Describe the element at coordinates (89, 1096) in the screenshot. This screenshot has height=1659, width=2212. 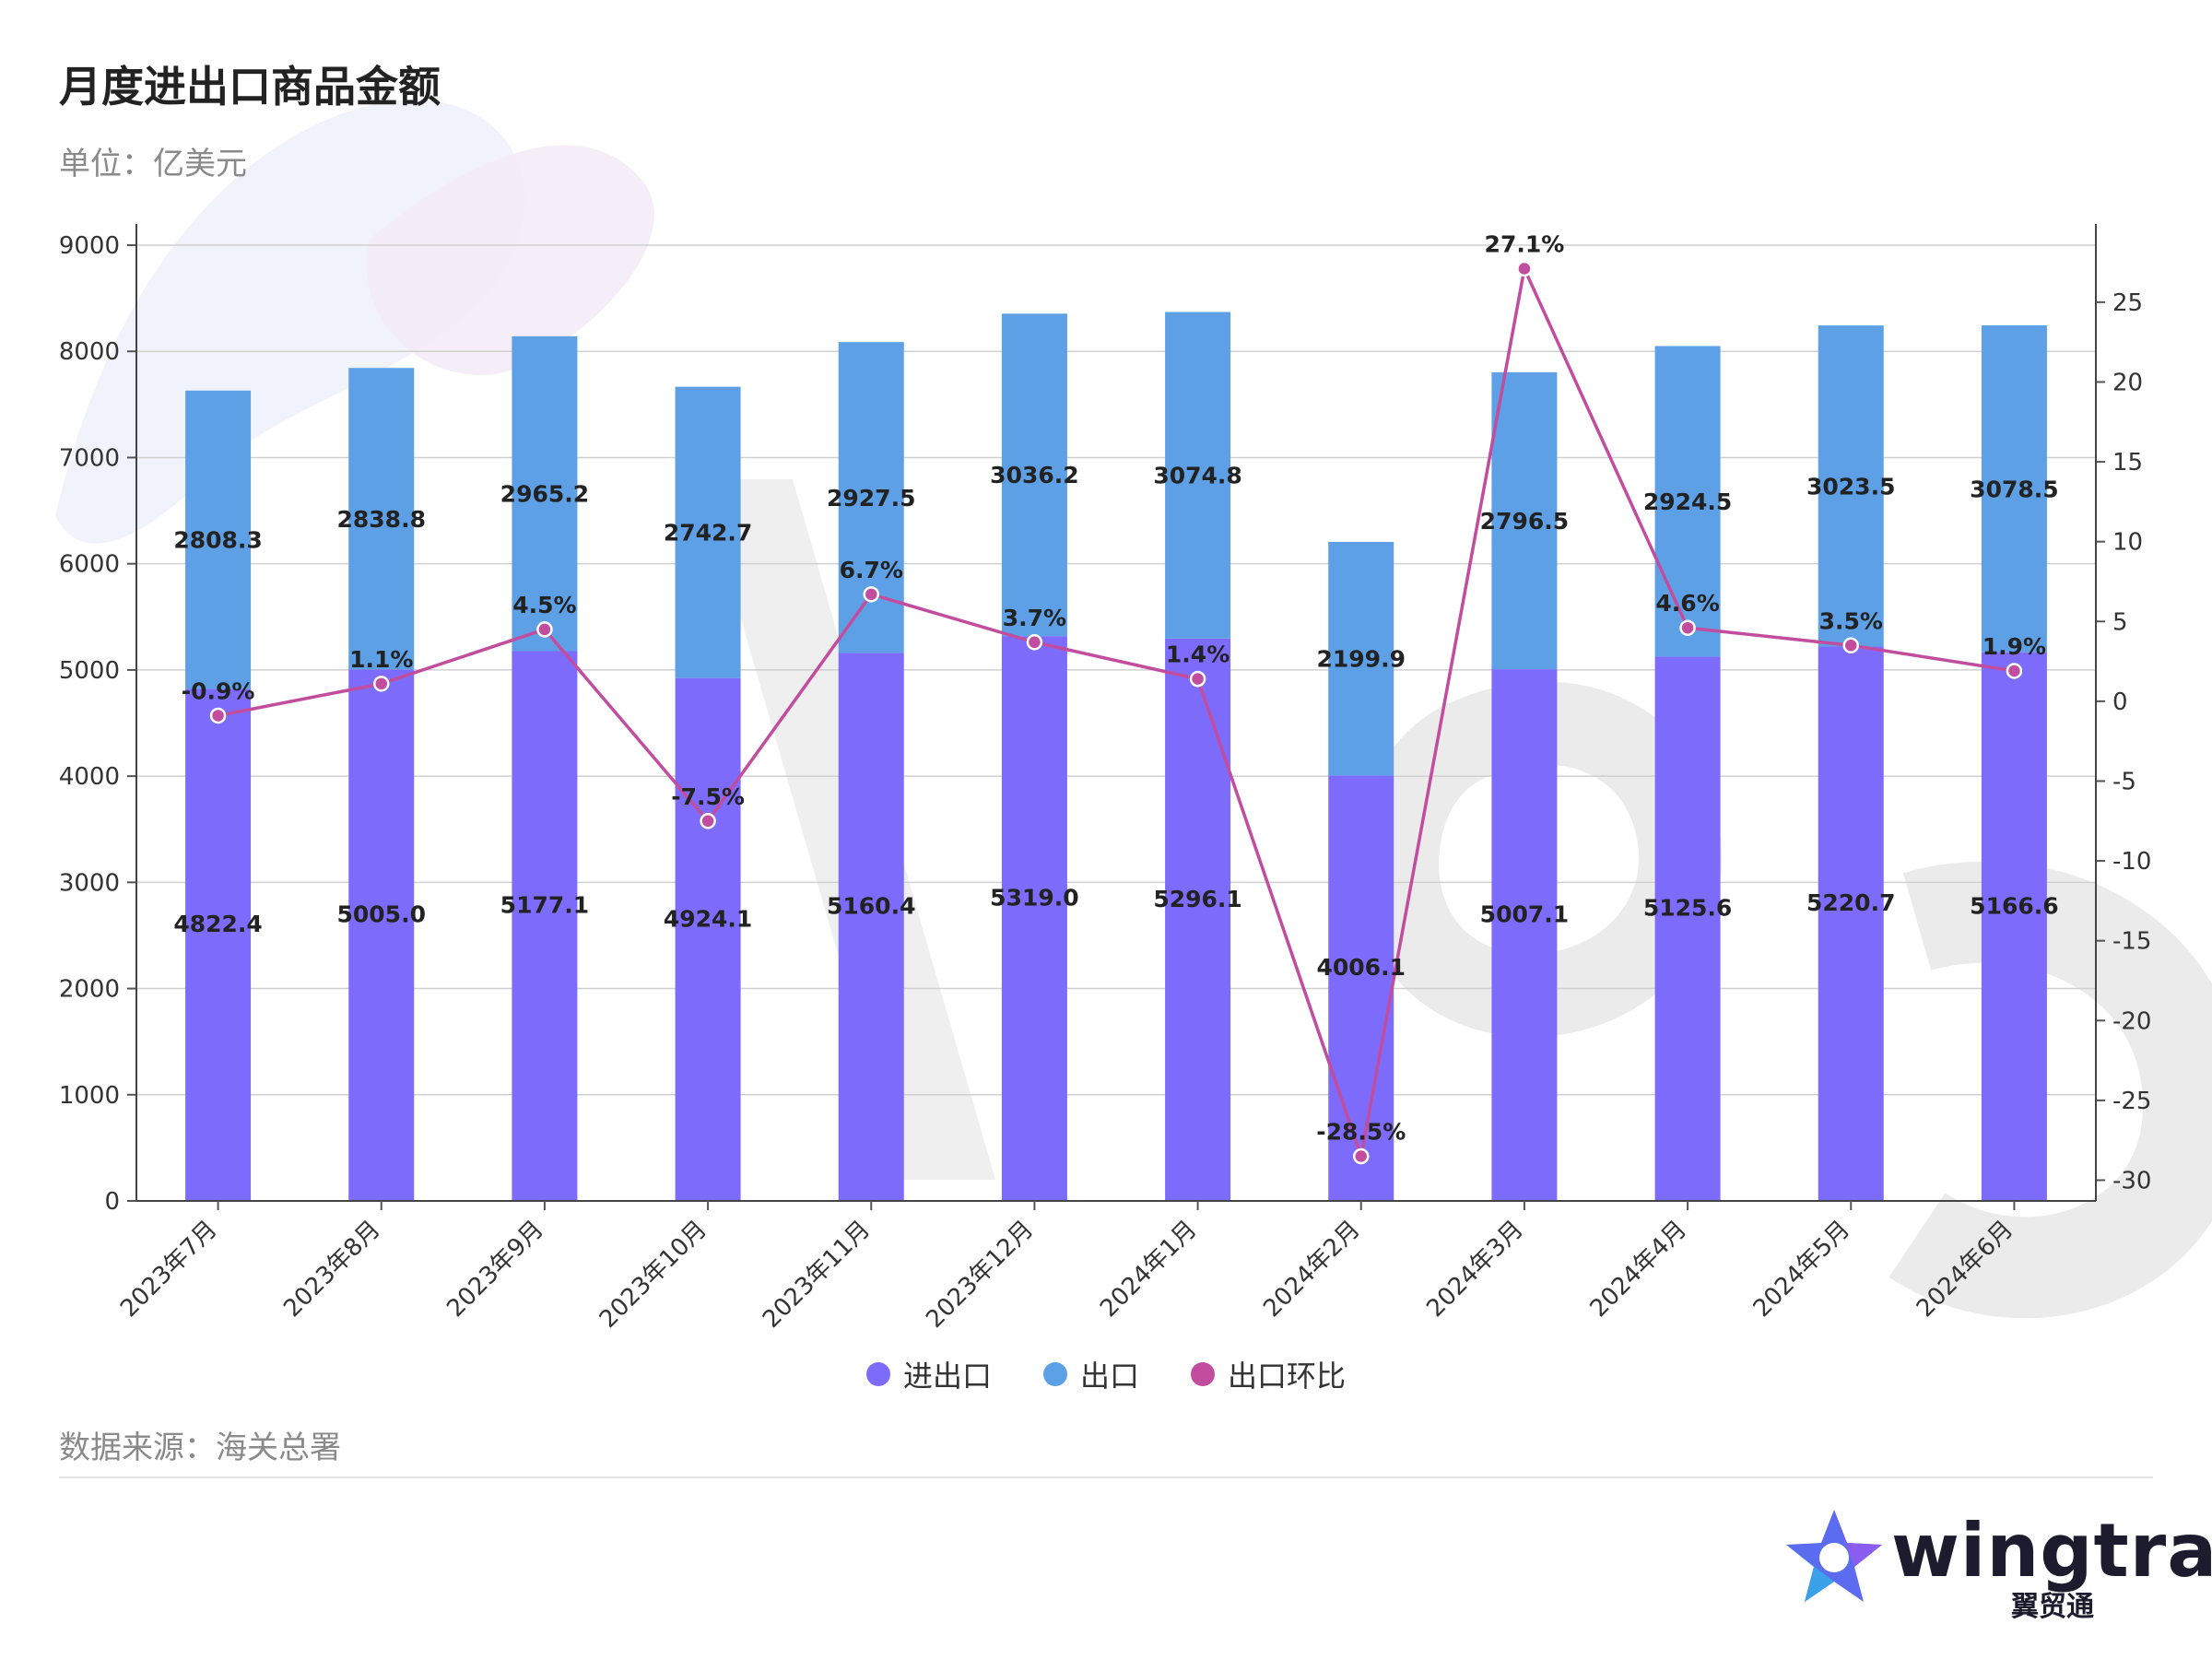
I see `y-tick-label: 1000` at that location.